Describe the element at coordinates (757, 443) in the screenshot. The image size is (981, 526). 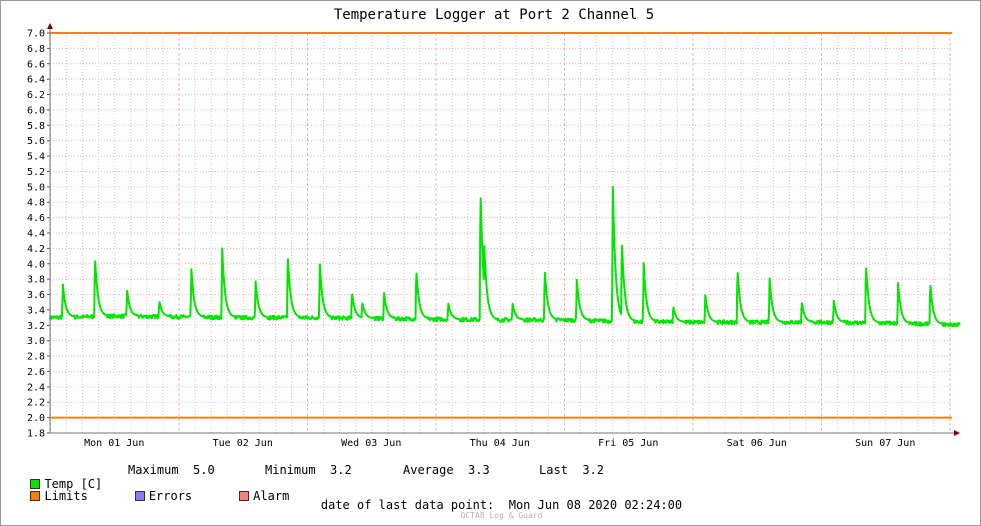
I see `x-tick-label: Sat 06 Jun` at that location.